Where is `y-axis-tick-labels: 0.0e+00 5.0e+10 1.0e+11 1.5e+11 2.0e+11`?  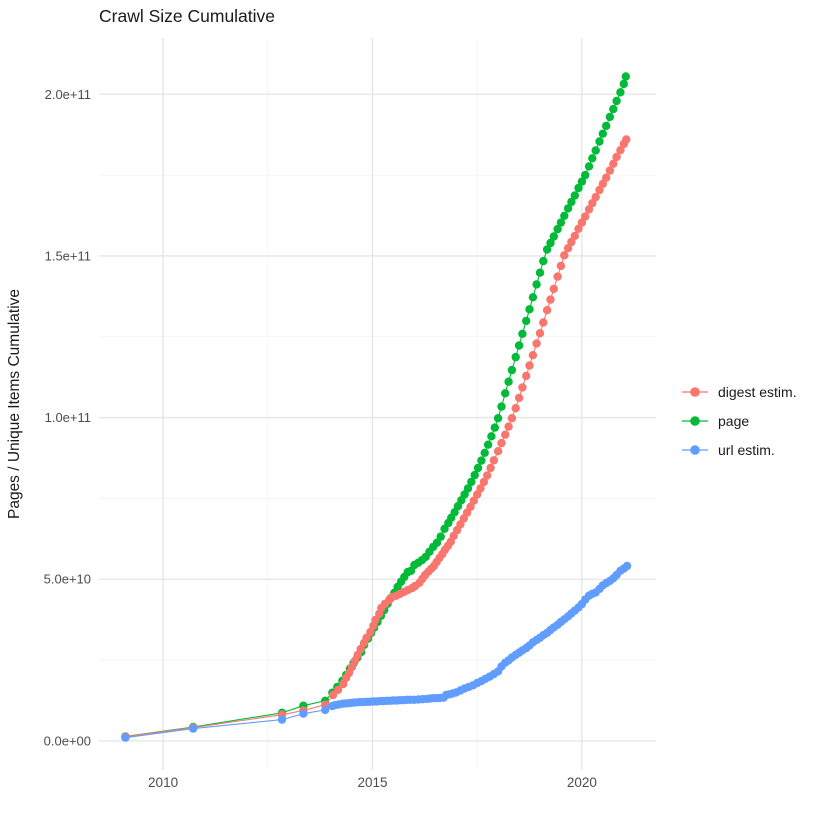
y-axis-tick-labels: 0.0e+00 5.0e+10 1.0e+11 1.5e+11 2.0e+11 is located at coordinates (67, 418).